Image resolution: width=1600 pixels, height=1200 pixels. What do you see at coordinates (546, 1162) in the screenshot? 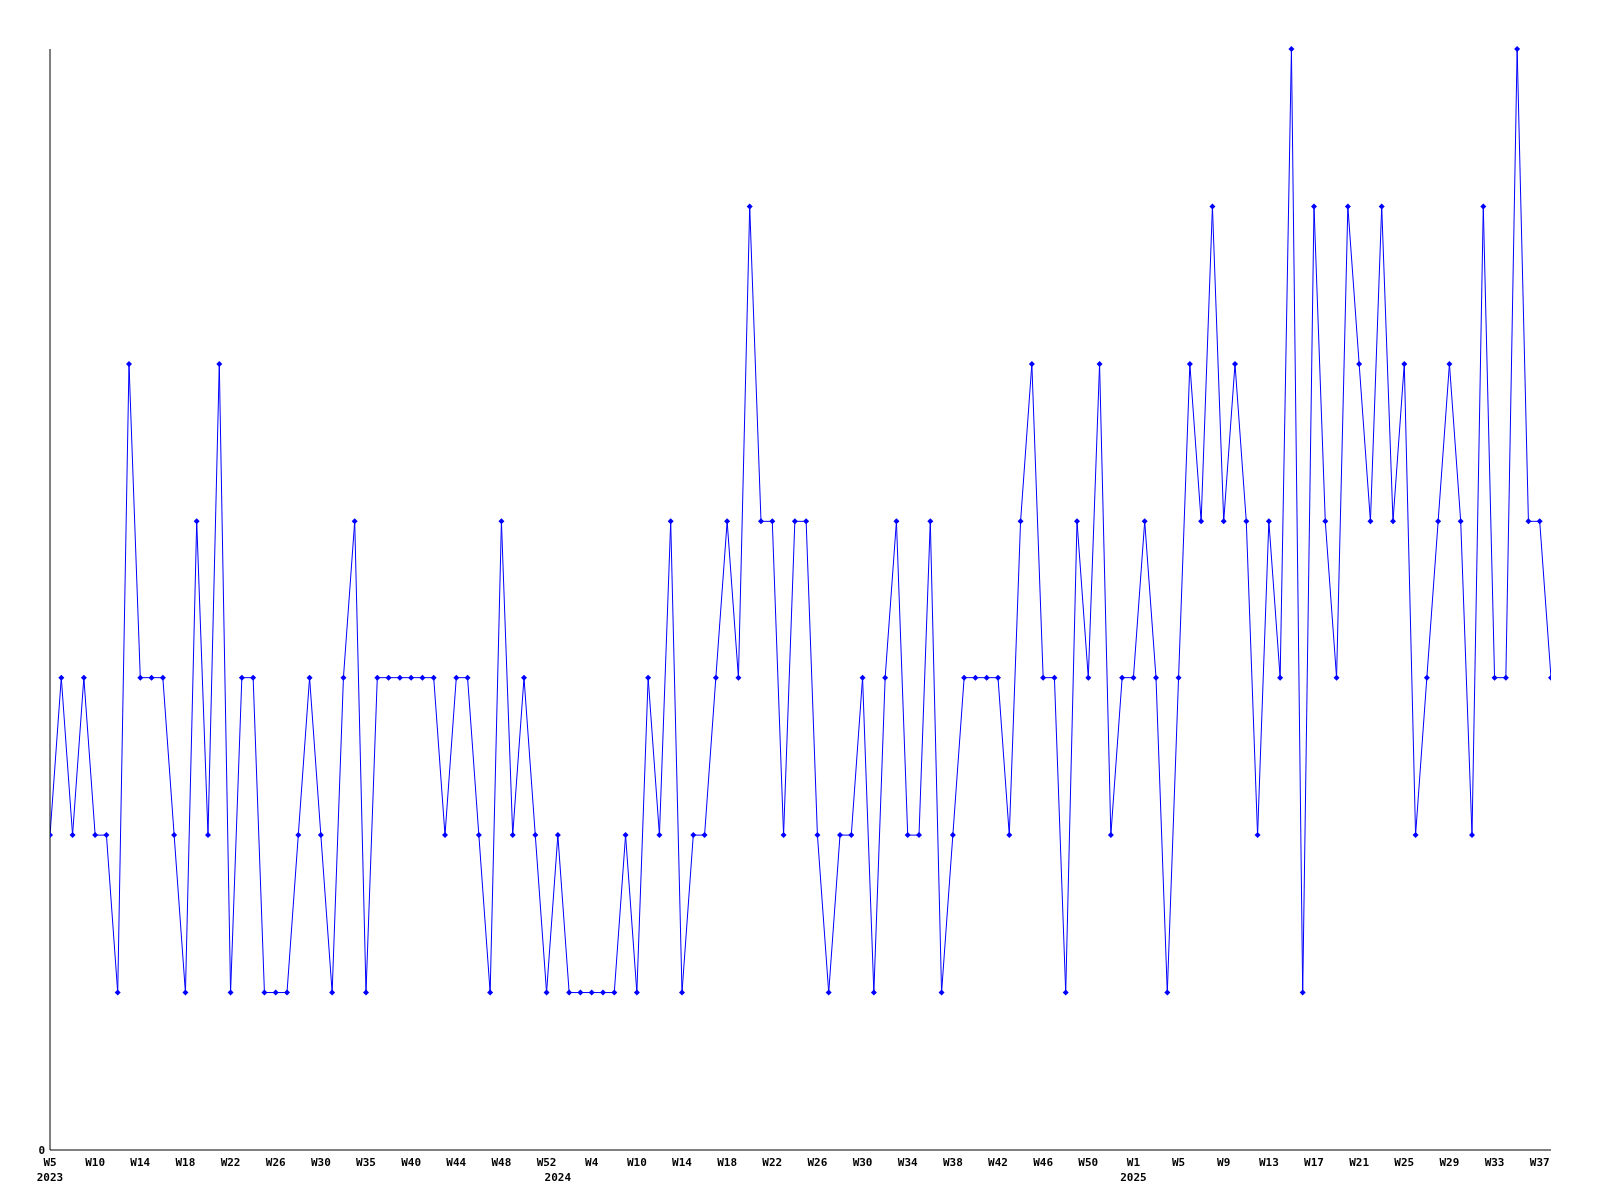
I see `x-tick-label: W52` at bounding box center [546, 1162].